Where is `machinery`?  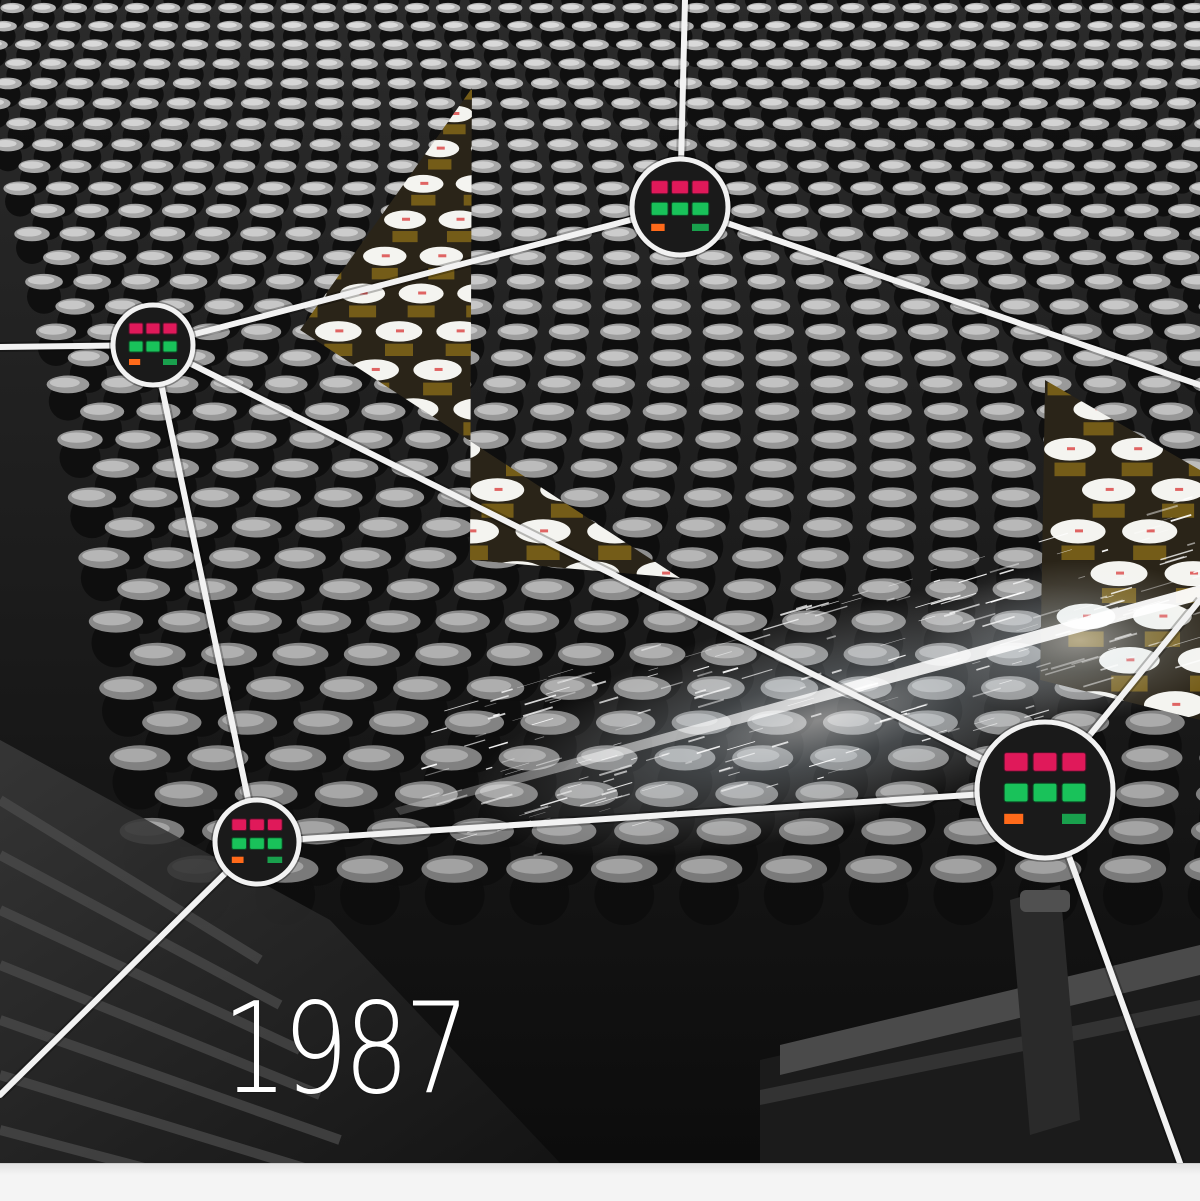 machinery is located at coordinates (980, 1024).